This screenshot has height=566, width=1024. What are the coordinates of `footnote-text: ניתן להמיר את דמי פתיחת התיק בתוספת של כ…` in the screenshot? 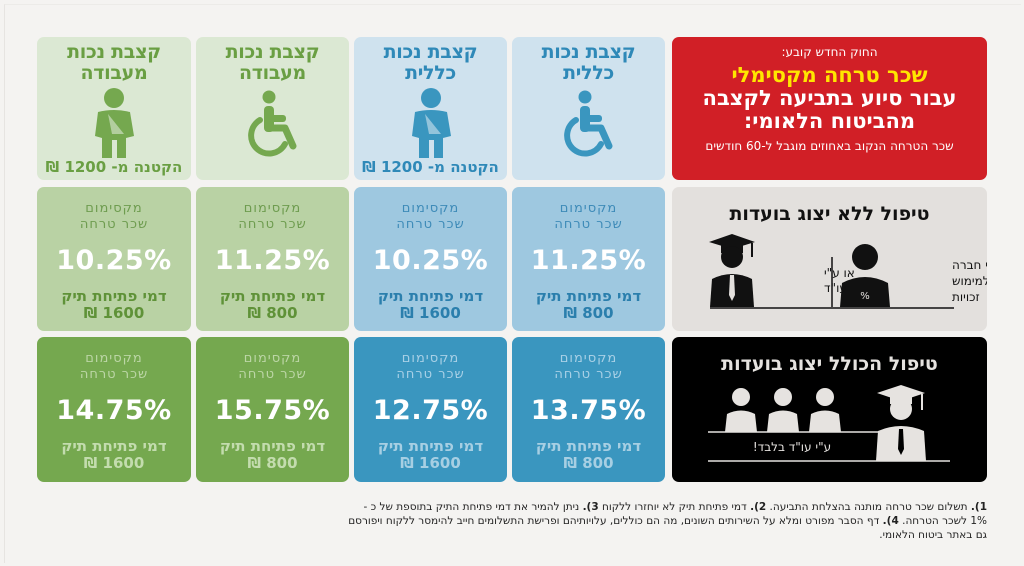 It's located at (675, 514).